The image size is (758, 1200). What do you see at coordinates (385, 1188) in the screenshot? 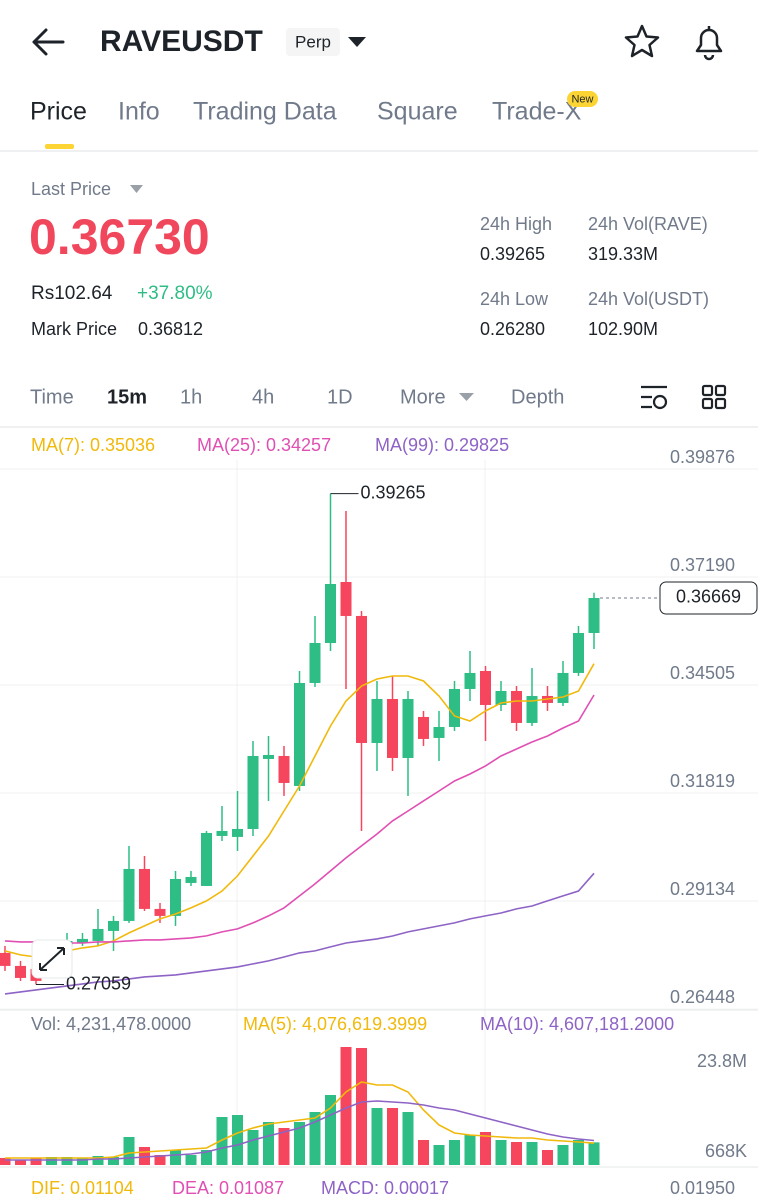
I see `macd-label: MACD: 0.00017` at bounding box center [385, 1188].